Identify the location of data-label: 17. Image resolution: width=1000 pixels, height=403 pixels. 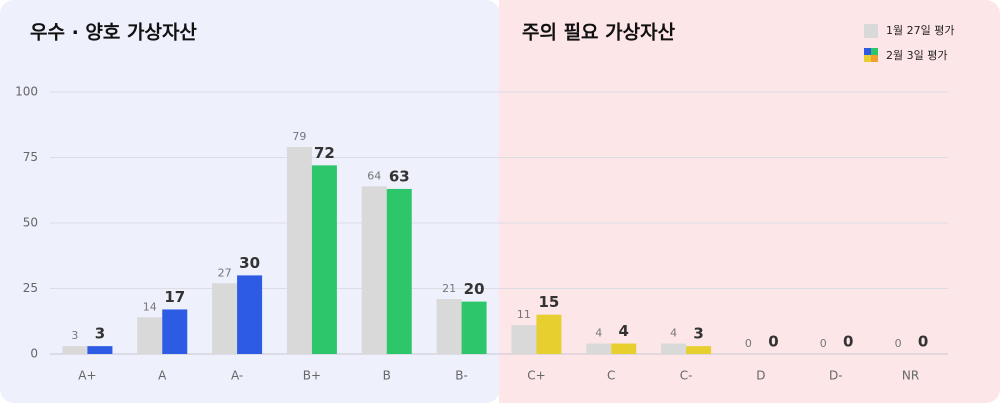
(174, 297).